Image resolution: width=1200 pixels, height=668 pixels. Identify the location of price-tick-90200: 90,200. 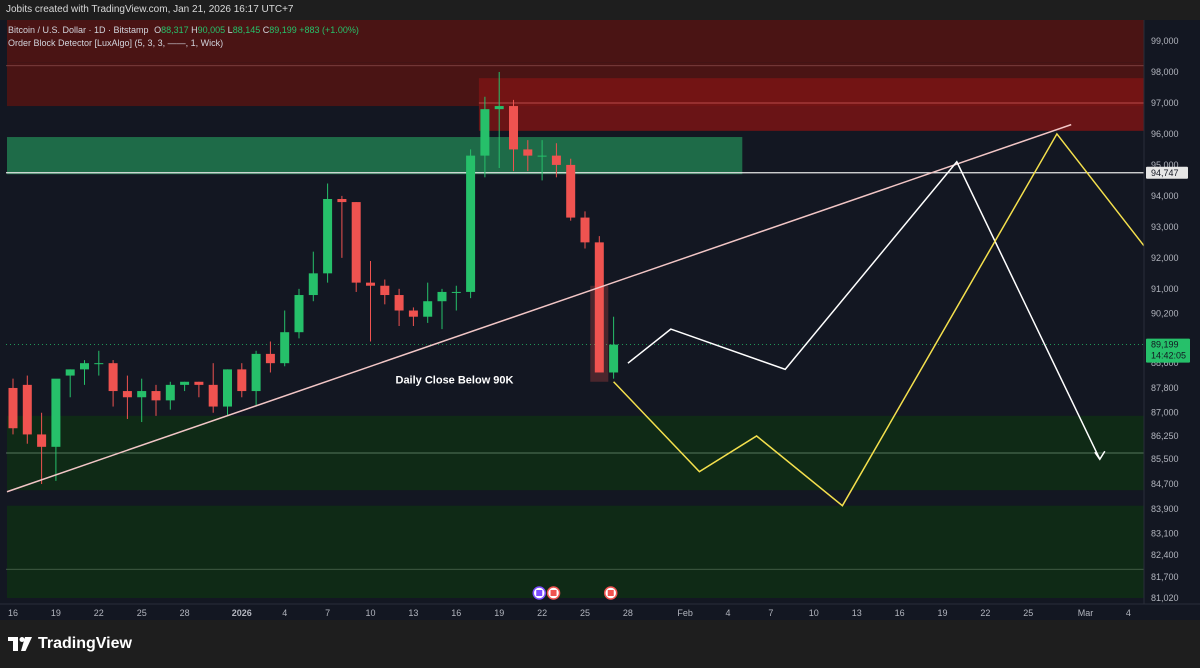
(1165, 314).